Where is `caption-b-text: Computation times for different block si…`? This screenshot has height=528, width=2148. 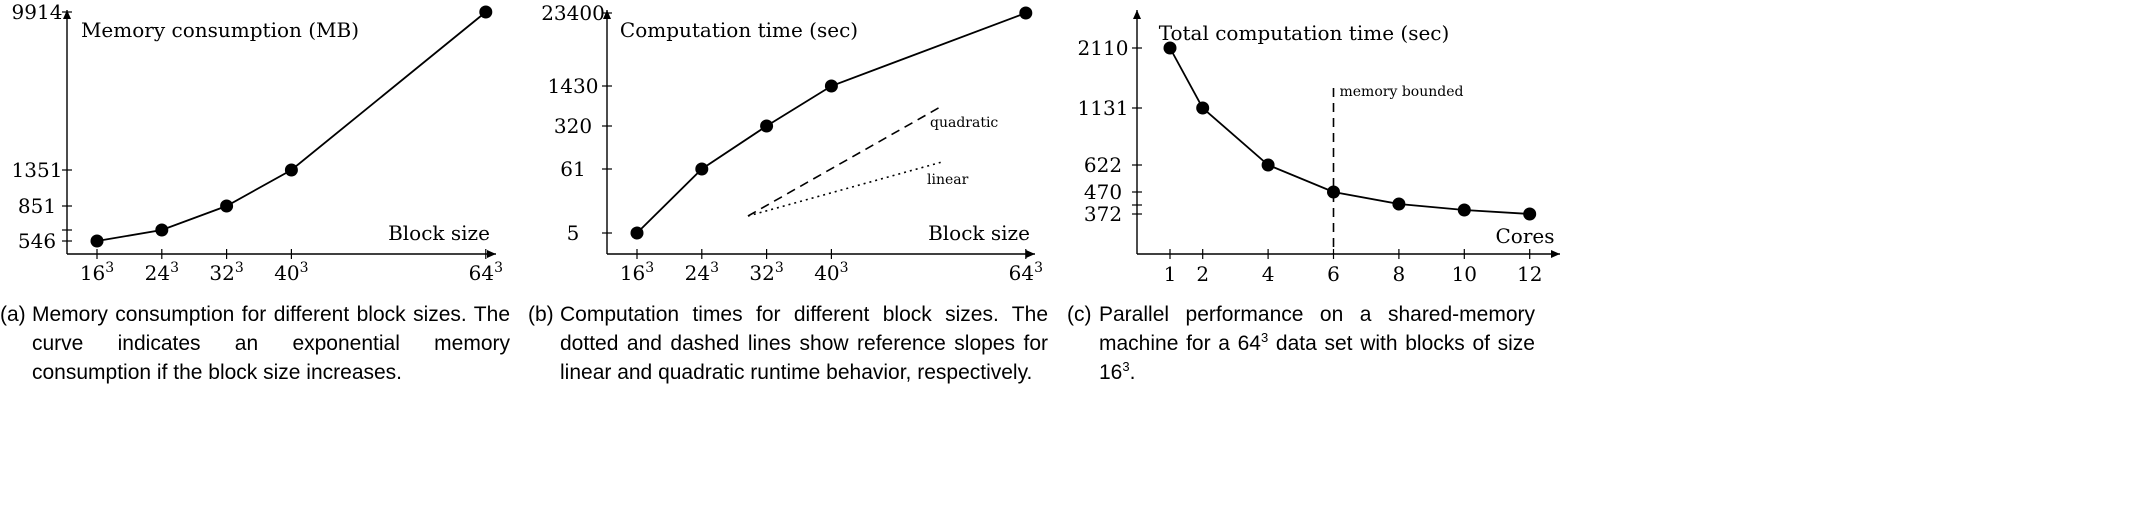
caption-b-text: Computation times for different block si… is located at coordinates (804, 343).